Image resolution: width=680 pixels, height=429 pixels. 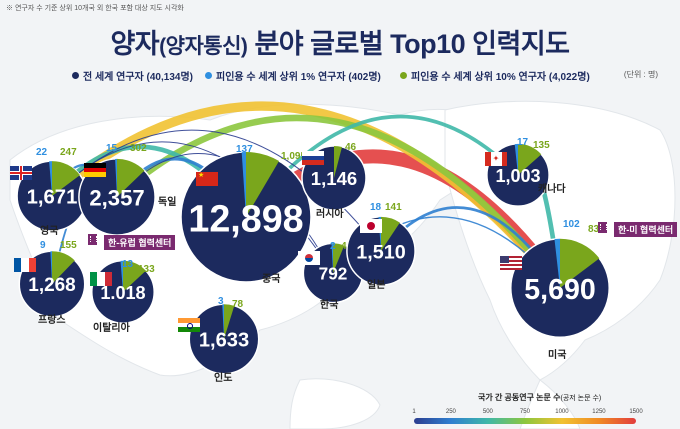 What do you see at coordinates (52, 198) in the screenshot?
I see `country-0-total-label: 1,671` at bounding box center [52, 198].